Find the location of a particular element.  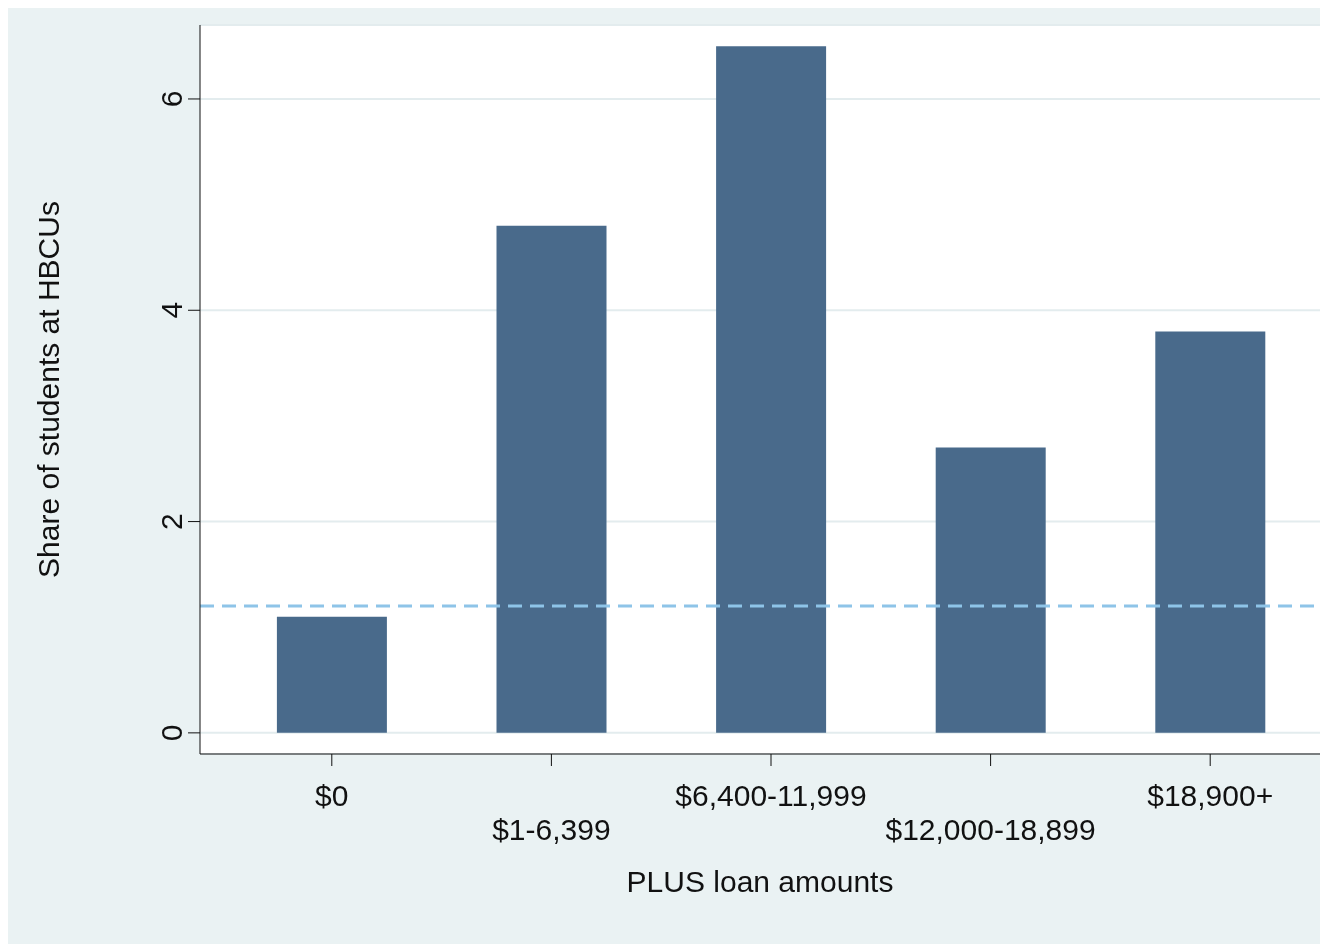

x-tick-label: $1-6,399 is located at coordinates (551, 829).